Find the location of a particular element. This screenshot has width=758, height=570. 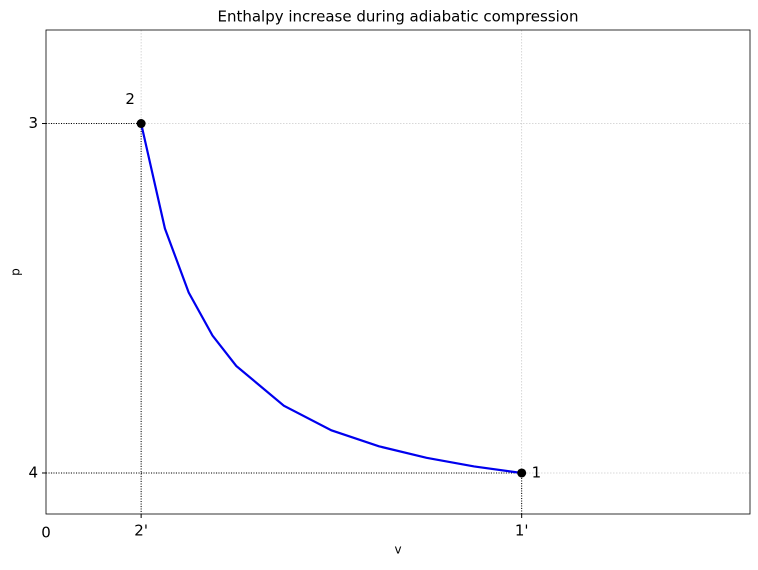

point-label: 2 is located at coordinates (130, 99).